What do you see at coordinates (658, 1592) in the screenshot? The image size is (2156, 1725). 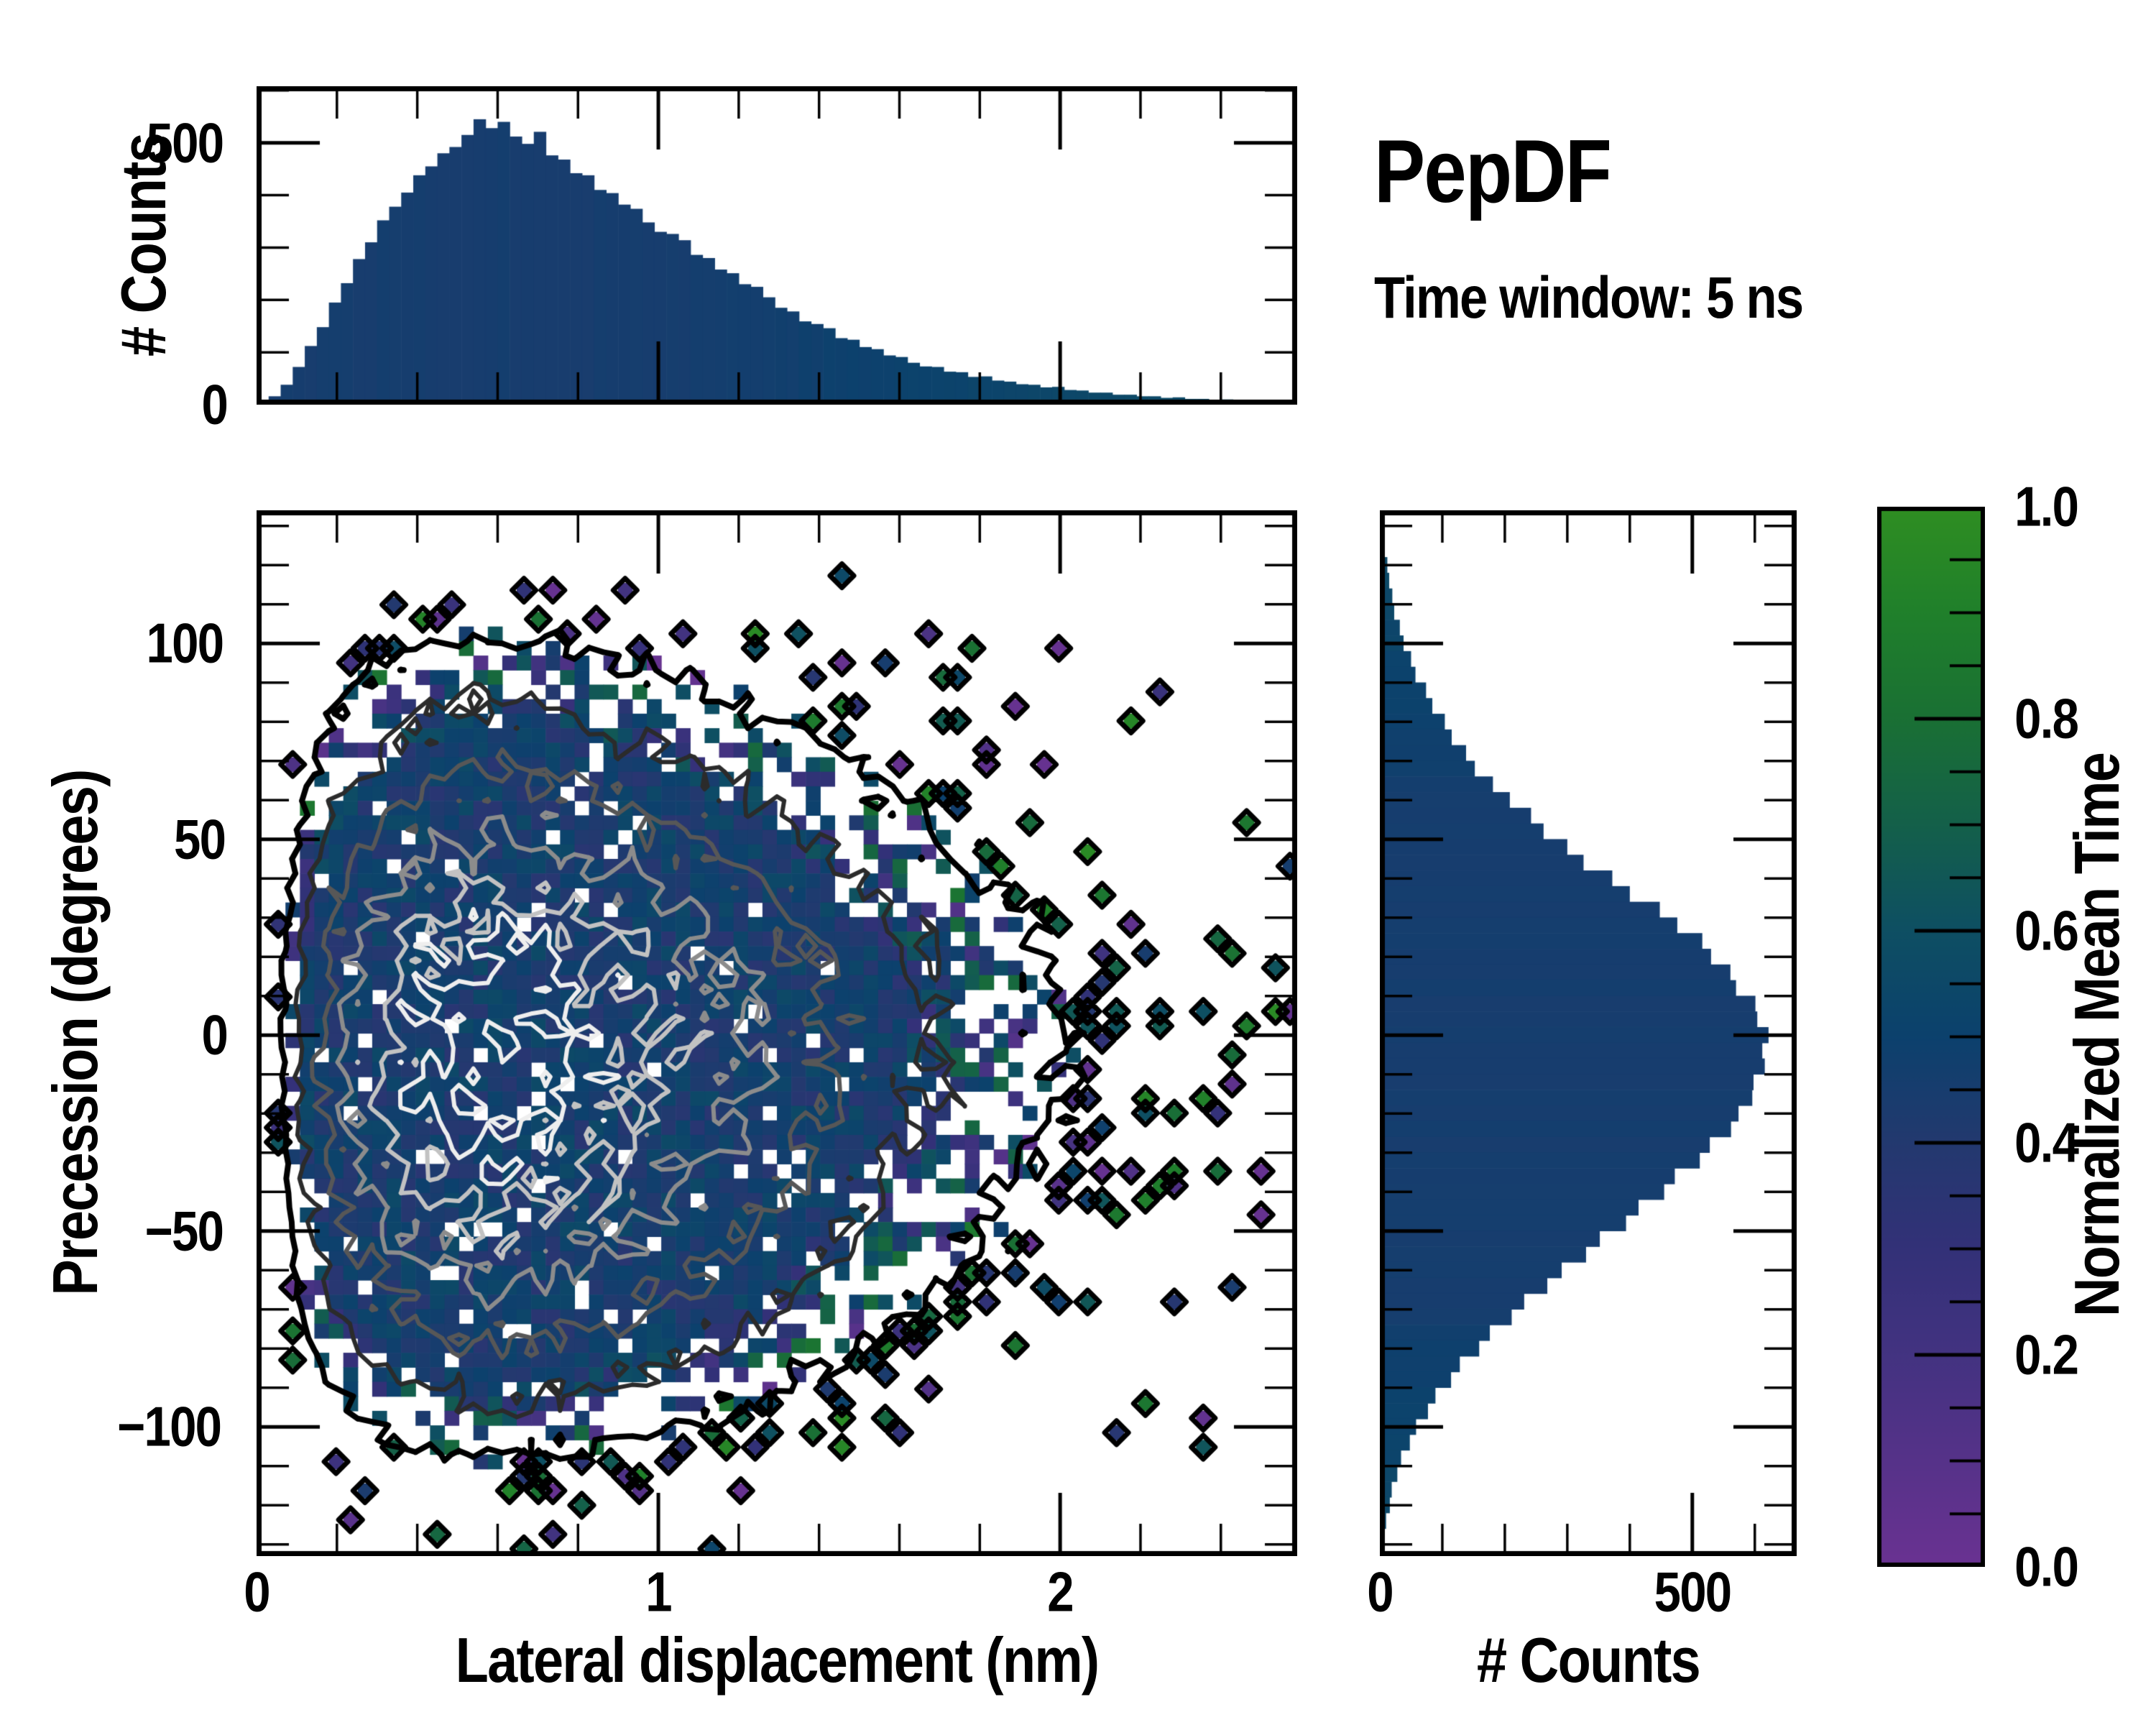 I see `main-xtick-label: 1` at bounding box center [658, 1592].